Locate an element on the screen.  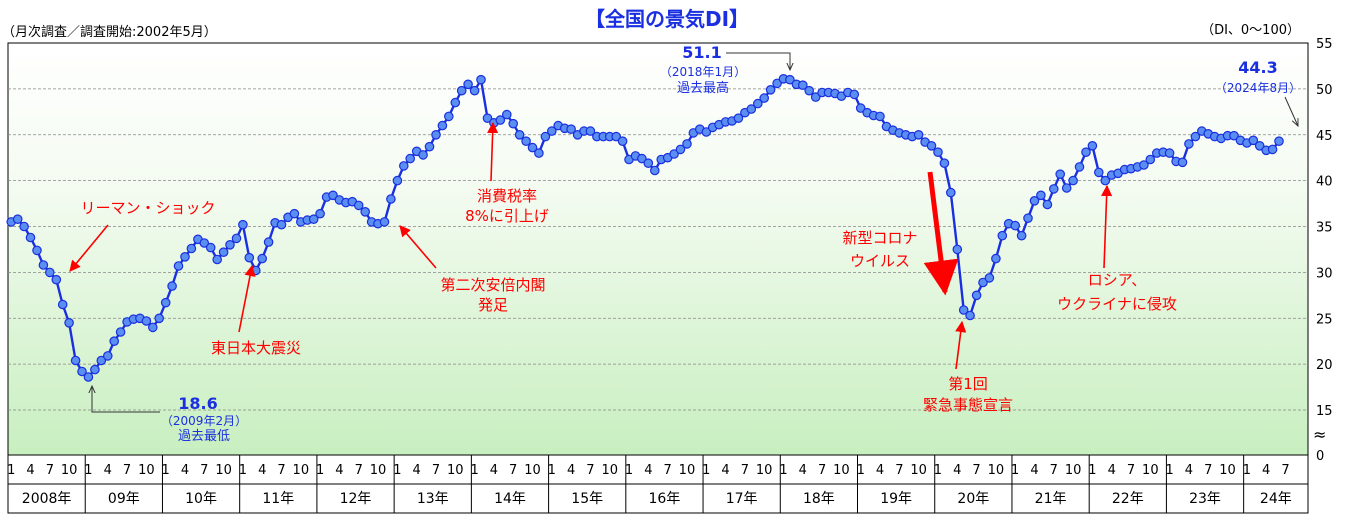
high-date: （2018年1月） is located at coordinates (703, 72).